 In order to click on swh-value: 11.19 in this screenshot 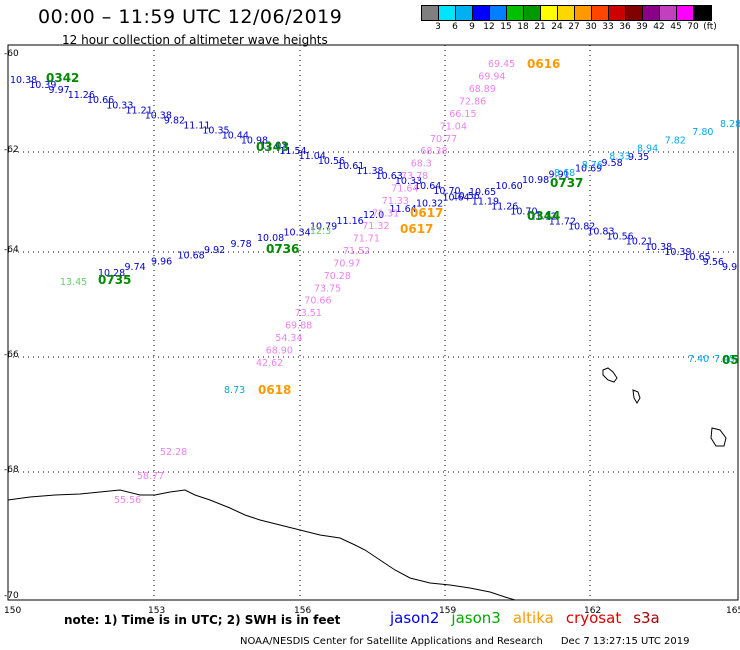, I will do `click(485, 201)`.